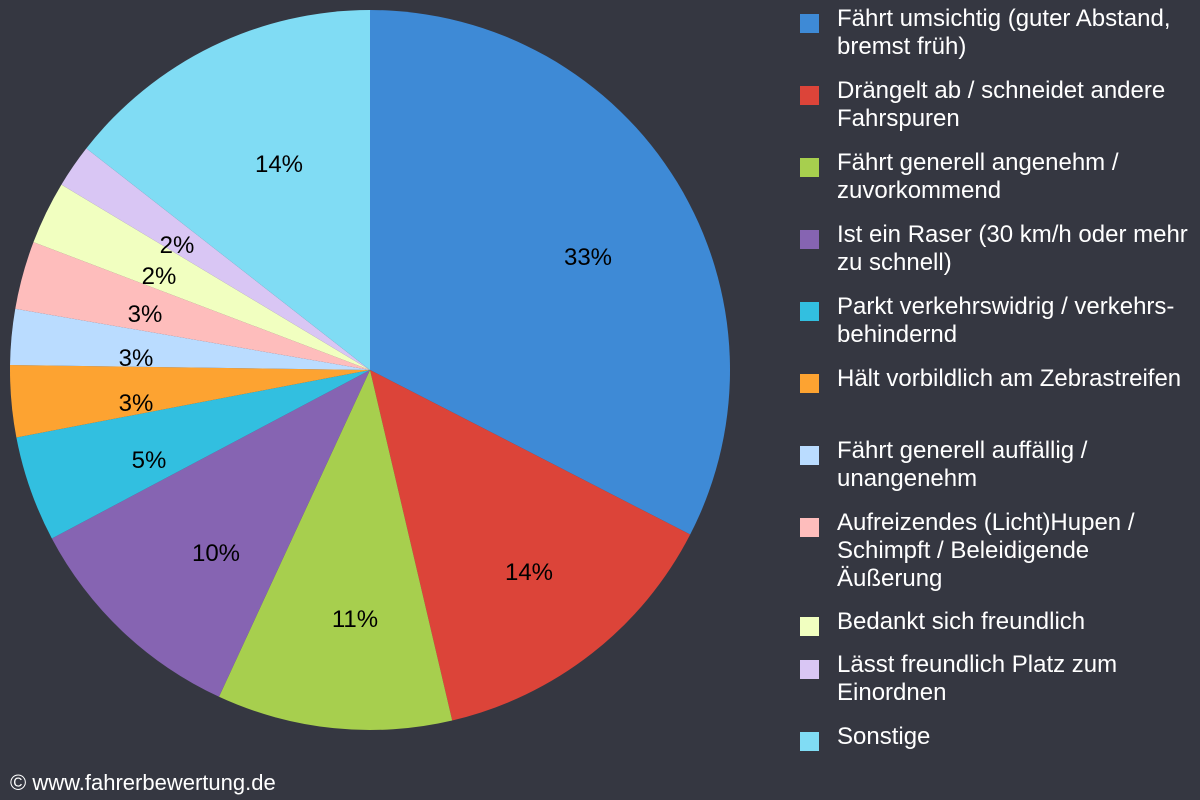 This screenshot has height=800, width=1200. Describe the element at coordinates (978, 176) in the screenshot. I see `legend-label: Fährt generell angenehm / zuvorkommend` at that location.